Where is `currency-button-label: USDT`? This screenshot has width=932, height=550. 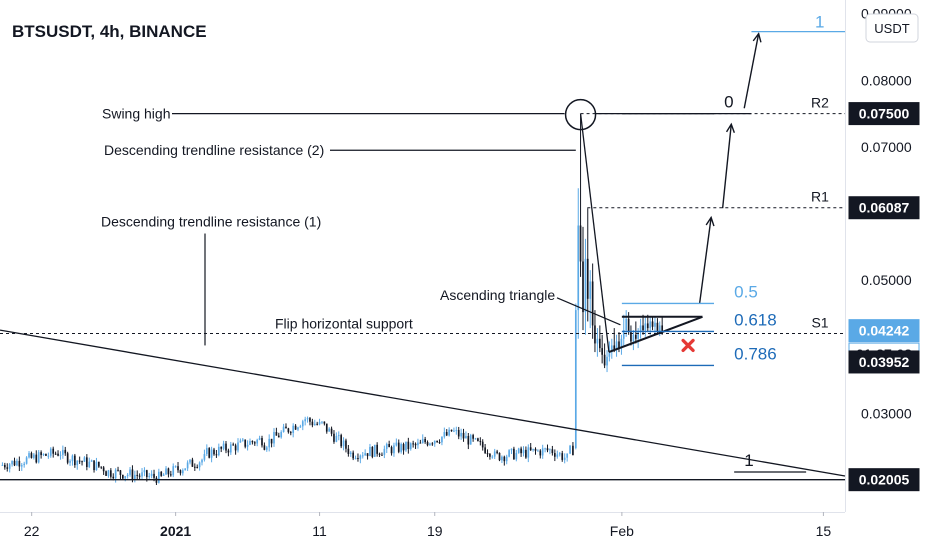 currency-button-label: USDT is located at coordinates (891, 28).